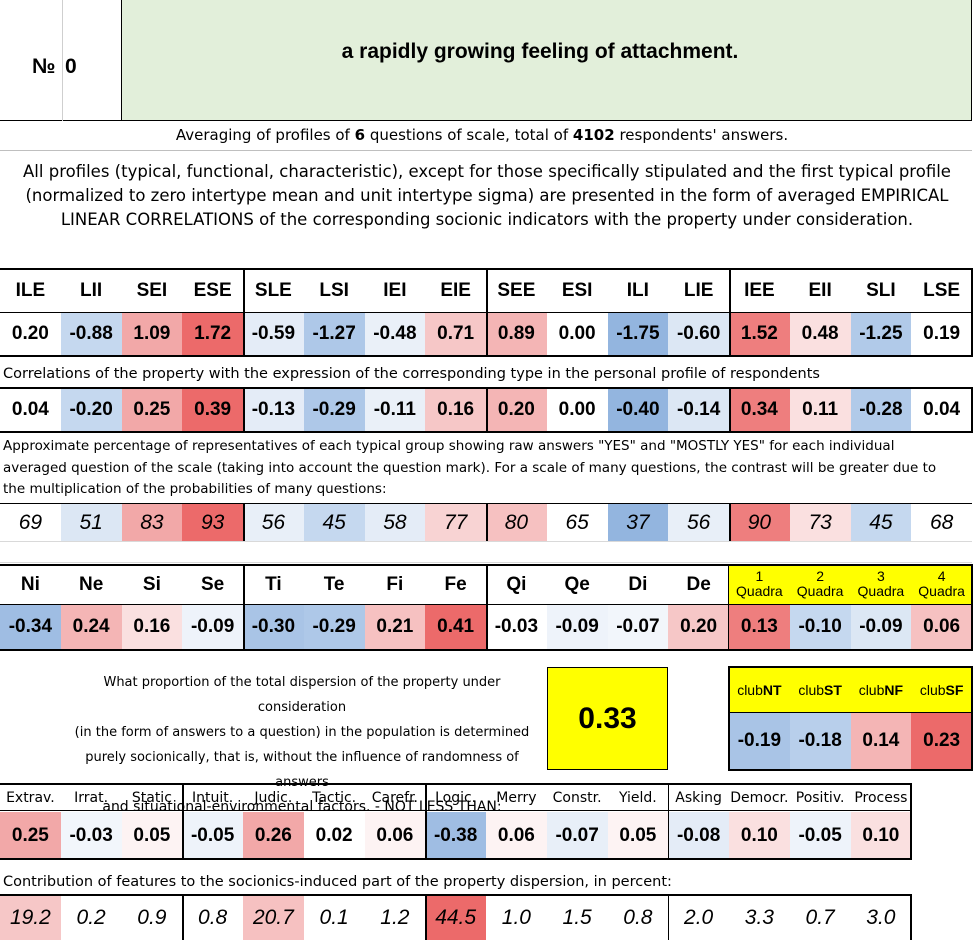 Image resolution: width=975 pixels, height=940 pixels. Describe the element at coordinates (455, 334) in the screenshot. I see `value-cell: 0.71` at that location.